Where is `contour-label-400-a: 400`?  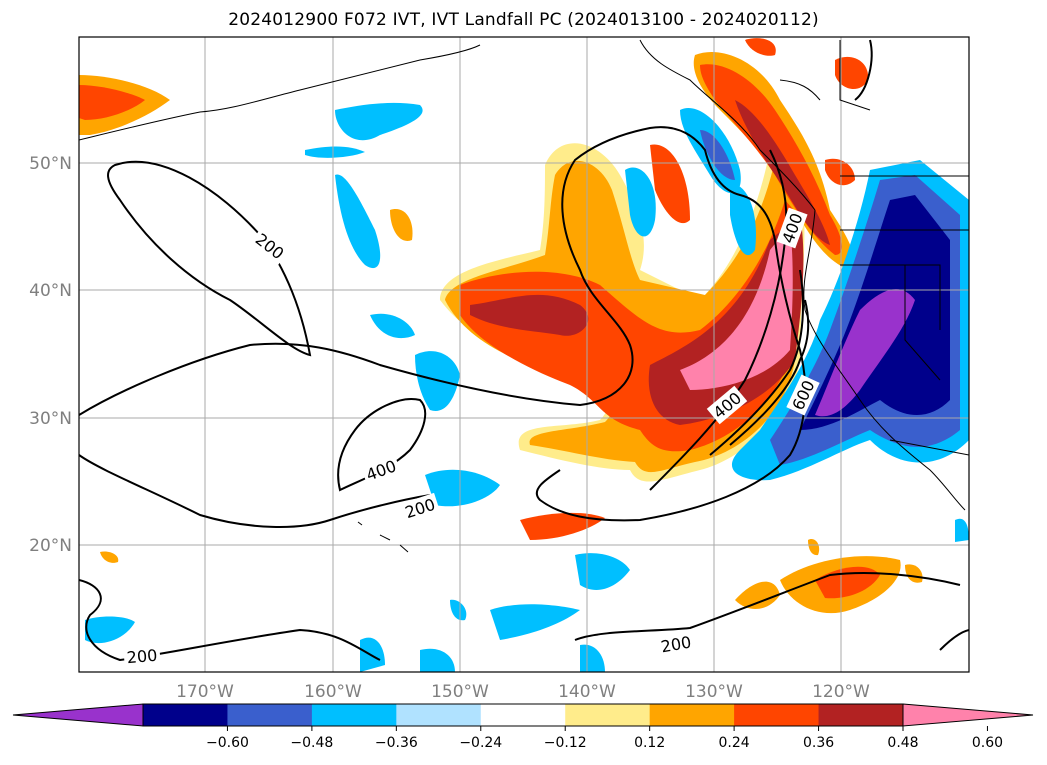 contour-label-400-a: 400 is located at coordinates (381, 470).